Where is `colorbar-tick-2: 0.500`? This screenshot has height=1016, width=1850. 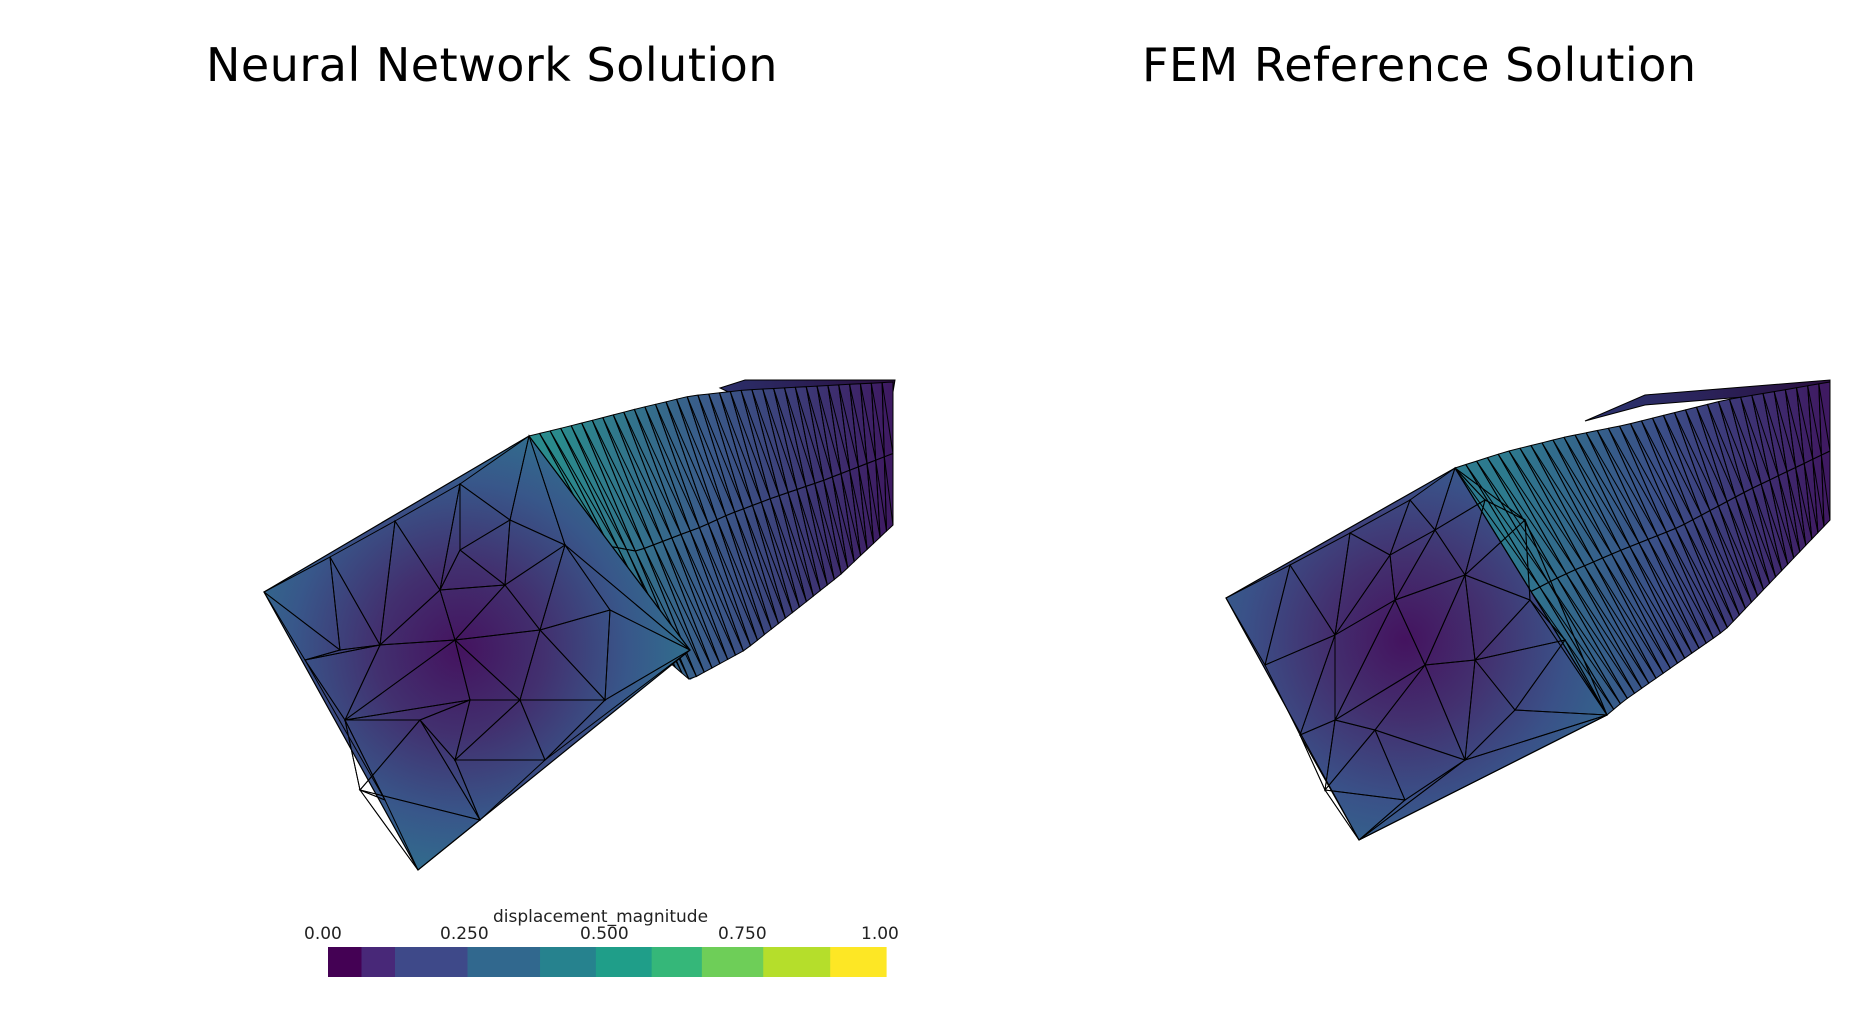 colorbar-tick-2: 0.500 is located at coordinates (604, 934).